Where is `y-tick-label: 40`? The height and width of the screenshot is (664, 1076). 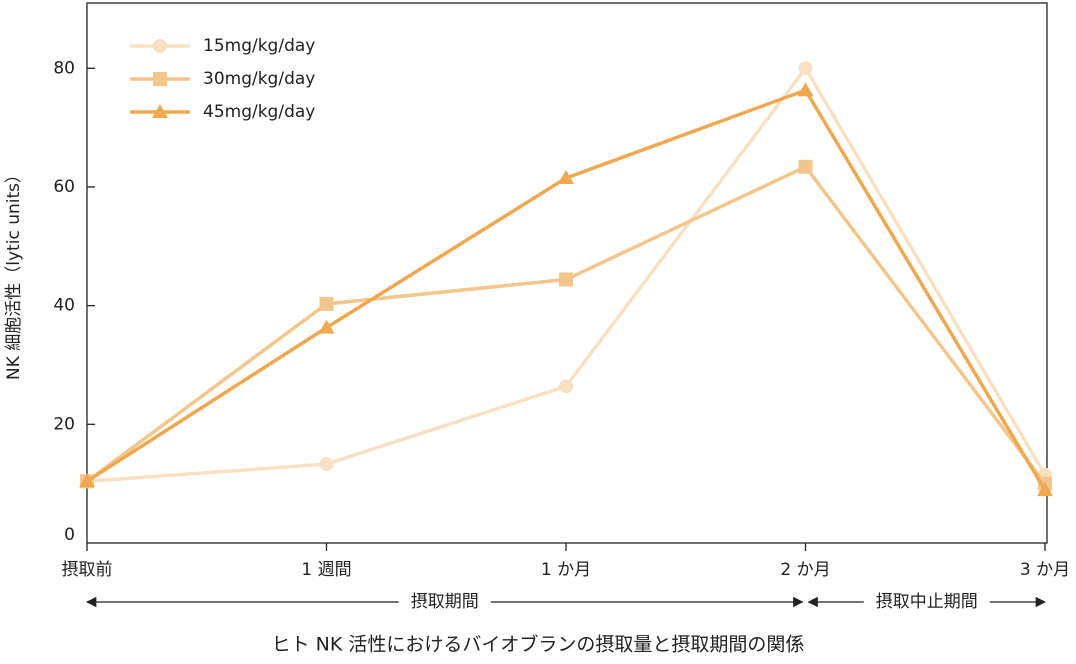
y-tick-label: 40 is located at coordinates (64, 306).